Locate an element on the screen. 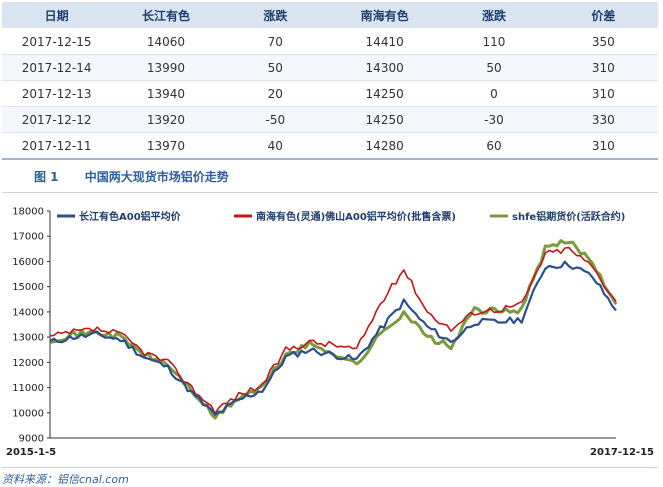 Image resolution: width=663 pixels, height=487 pixels. table-row: 2017-12-12 13920 -50 14250 -30 330 is located at coordinates (330, 119).